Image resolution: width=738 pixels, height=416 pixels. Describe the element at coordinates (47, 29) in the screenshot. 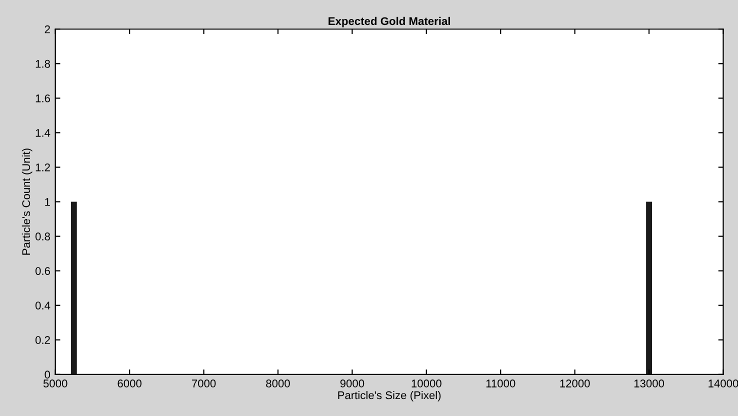

I see `y-tick-label: 2` at that location.